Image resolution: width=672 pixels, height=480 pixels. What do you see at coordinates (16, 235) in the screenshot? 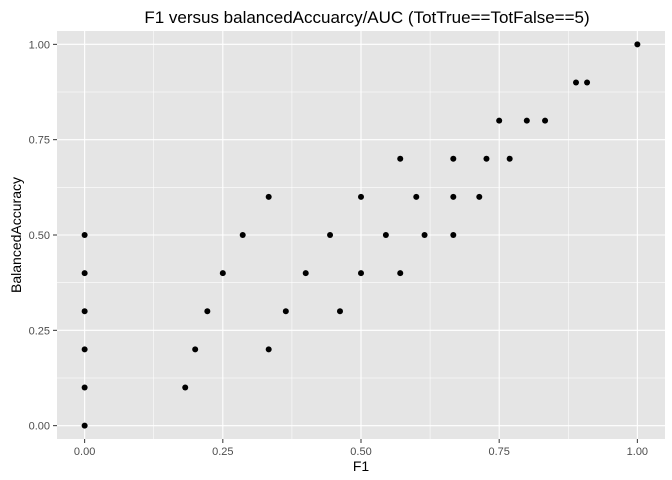
I see `y-axis-title: BalancedAccuracy` at bounding box center [16, 235].